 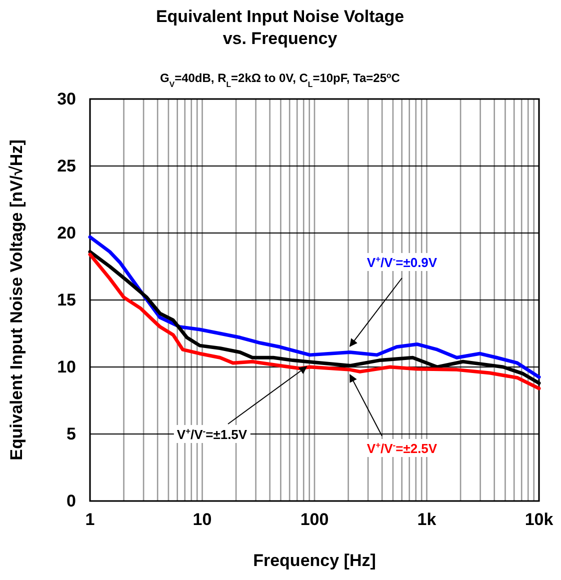 I want to click on y-axis-title: Equivalent Input Noise Voltage [nV/√Hz], so click(x=16, y=300).